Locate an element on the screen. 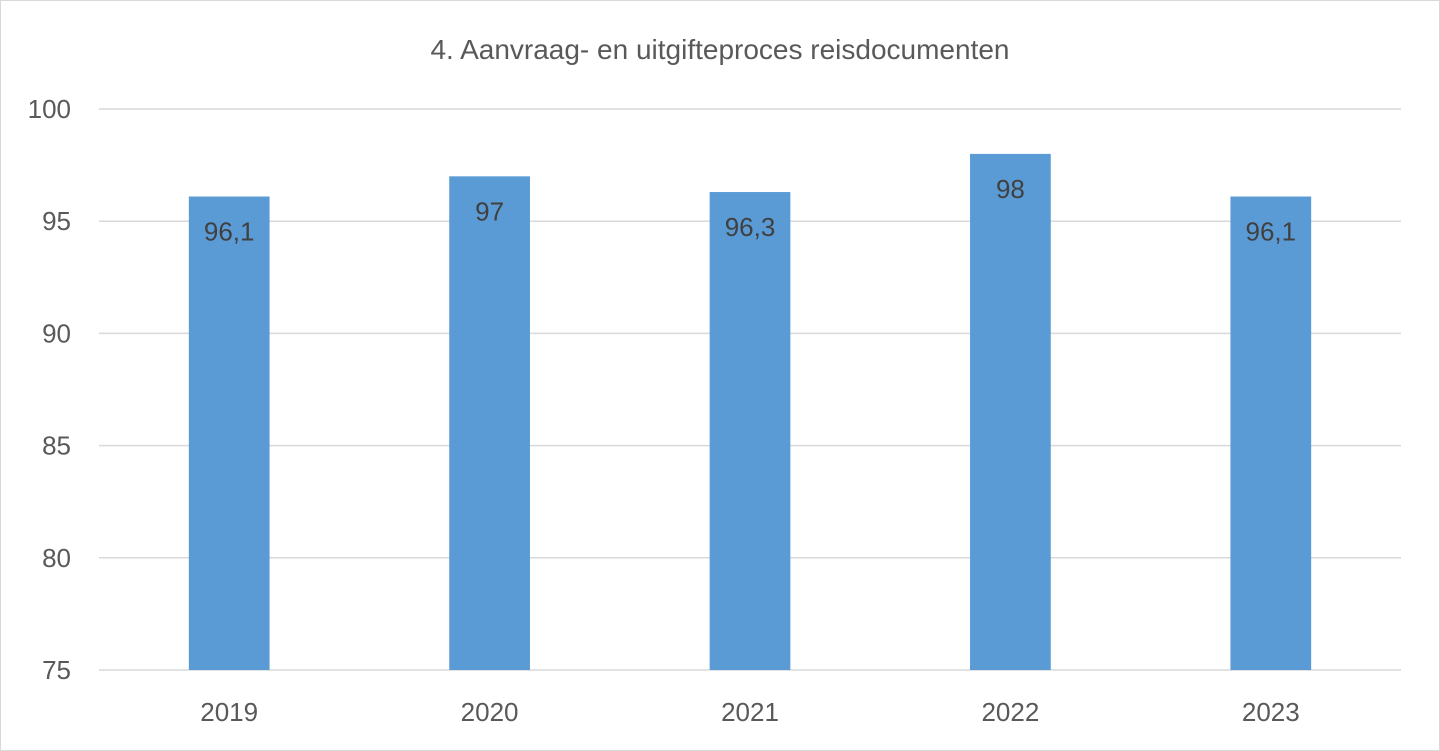 The image size is (1440, 751). data-label-2021: 96,3 is located at coordinates (750, 227).